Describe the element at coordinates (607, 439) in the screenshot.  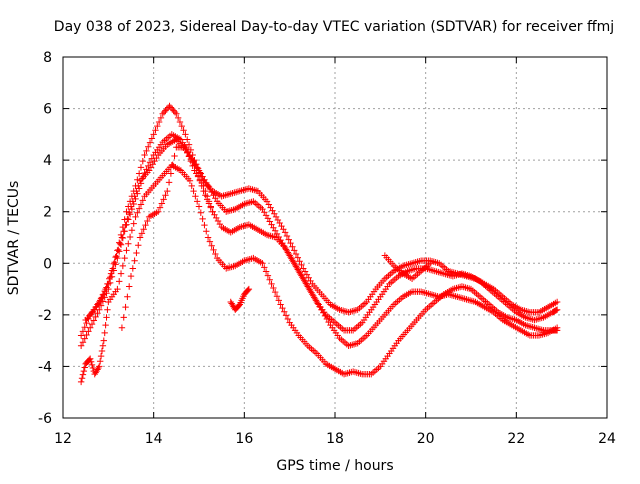
I see `x-tick-label: 24` at that location.